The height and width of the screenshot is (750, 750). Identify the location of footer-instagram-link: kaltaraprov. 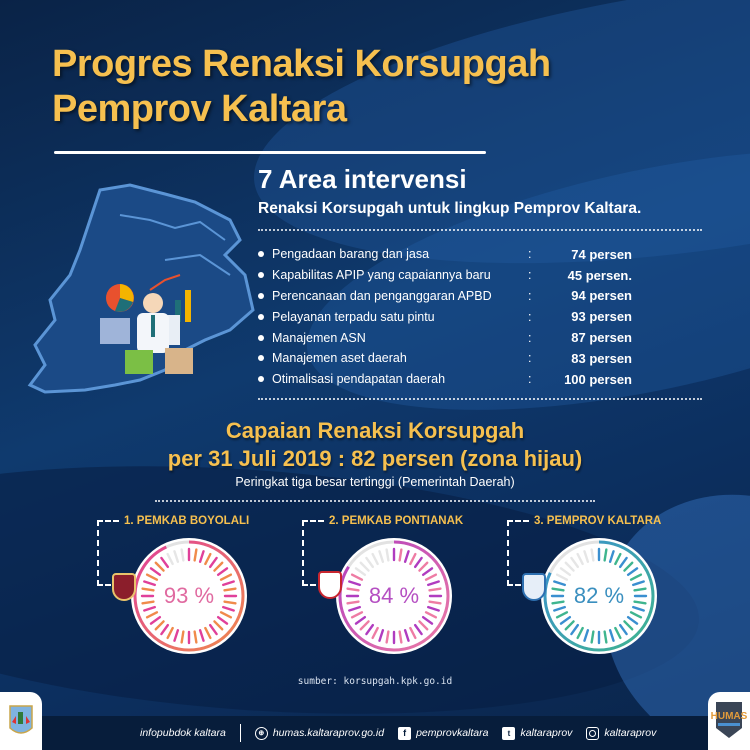
(621, 733).